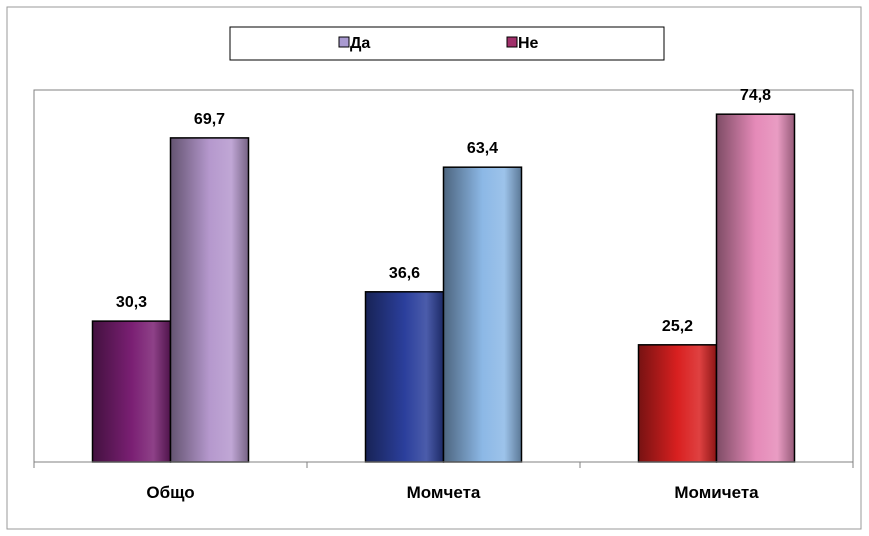 Image resolution: width=869 pixels, height=536 pixels. Describe the element at coordinates (404, 377) in the screenshot. I see `bar-momcheta-da` at that location.